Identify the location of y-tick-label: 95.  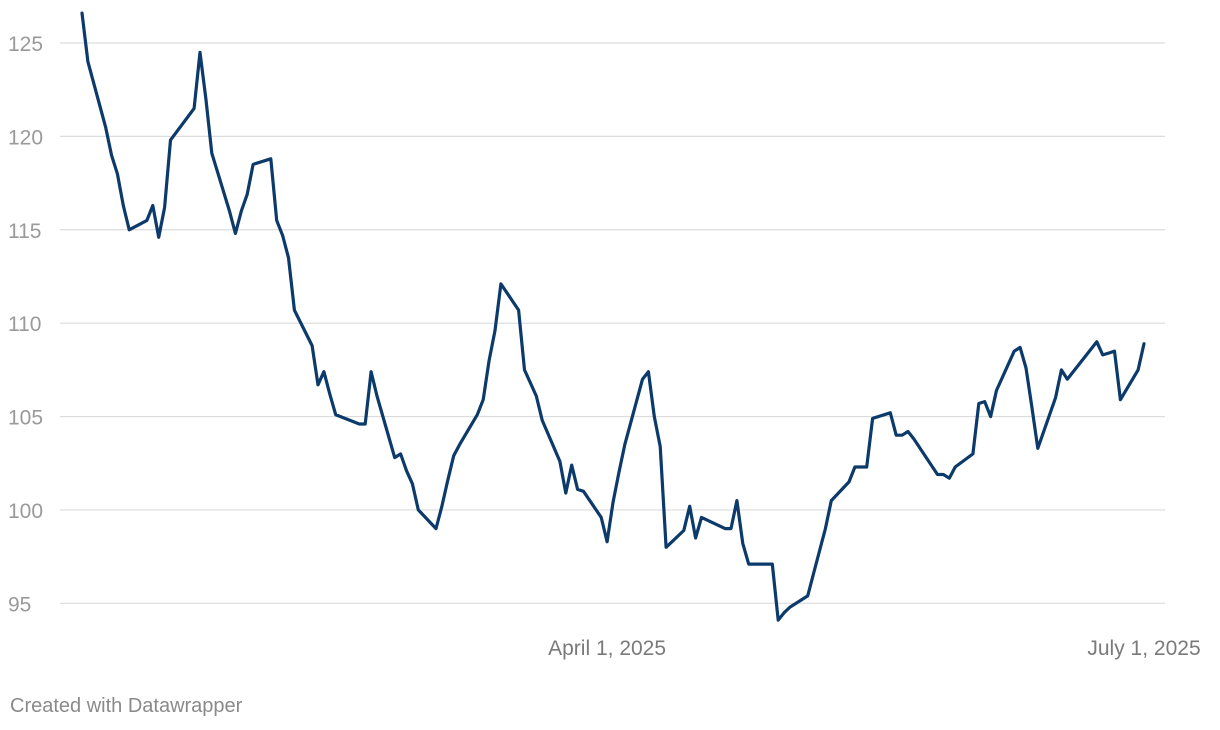
(19, 604).